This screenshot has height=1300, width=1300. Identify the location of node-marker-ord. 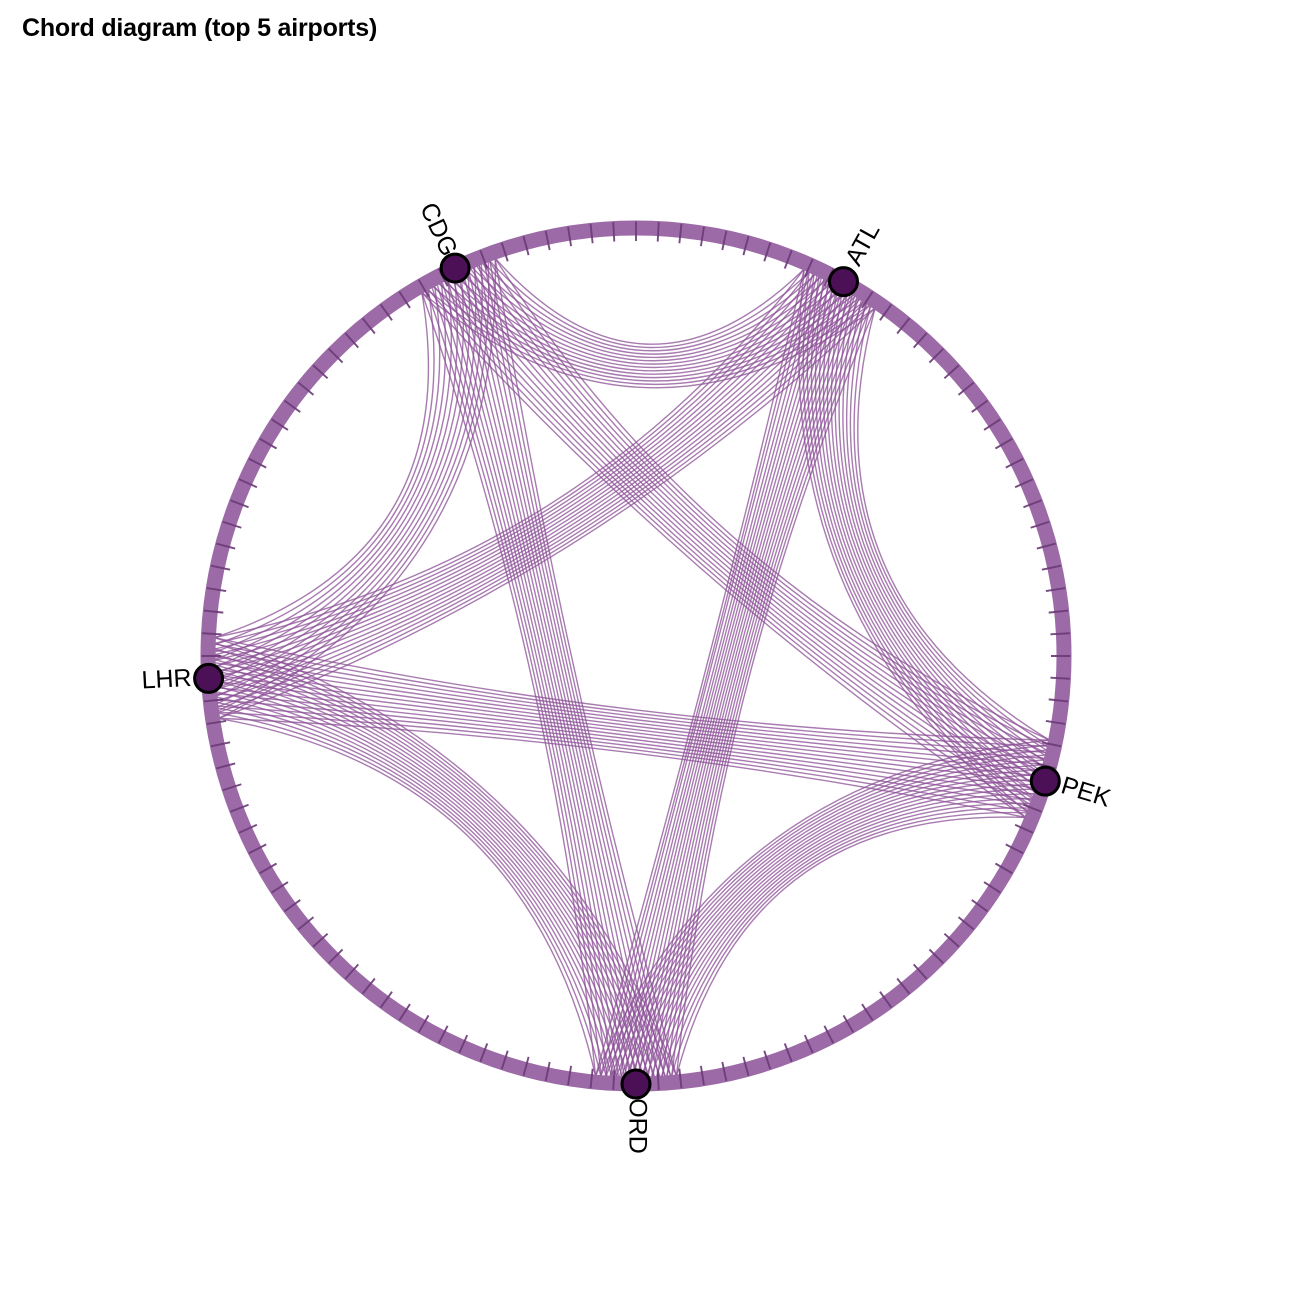
(636, 1084).